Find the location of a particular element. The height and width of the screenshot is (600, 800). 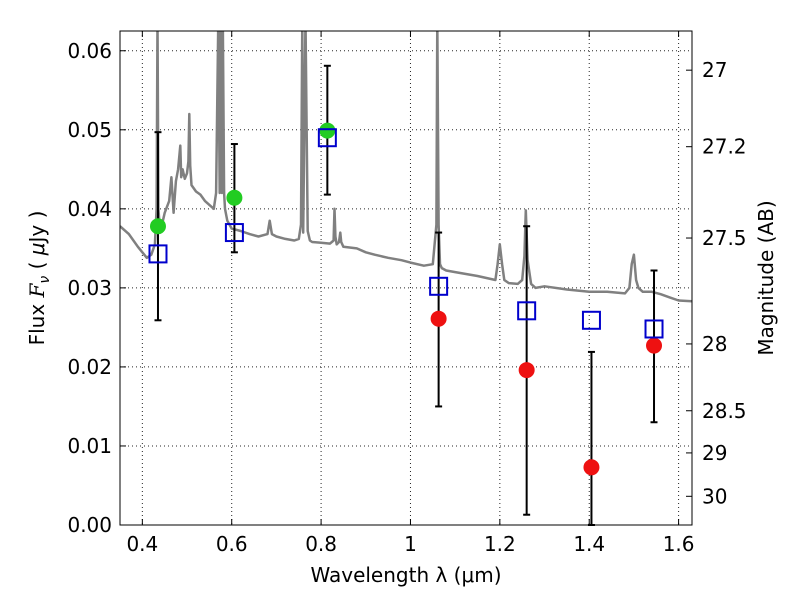

y-axis-label-part: Jy ) is located at coordinates (37, 228).